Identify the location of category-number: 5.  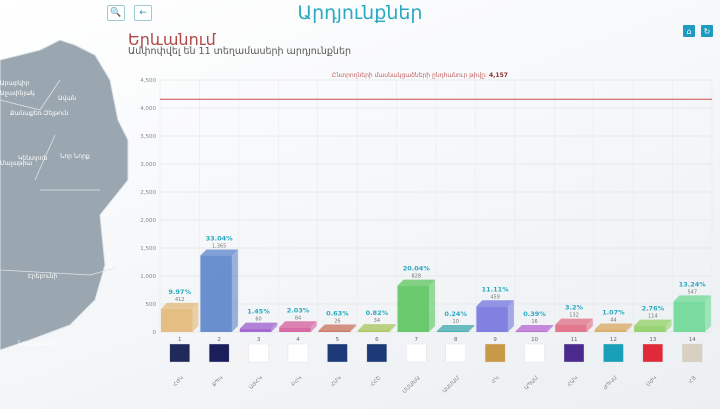
(338, 340).